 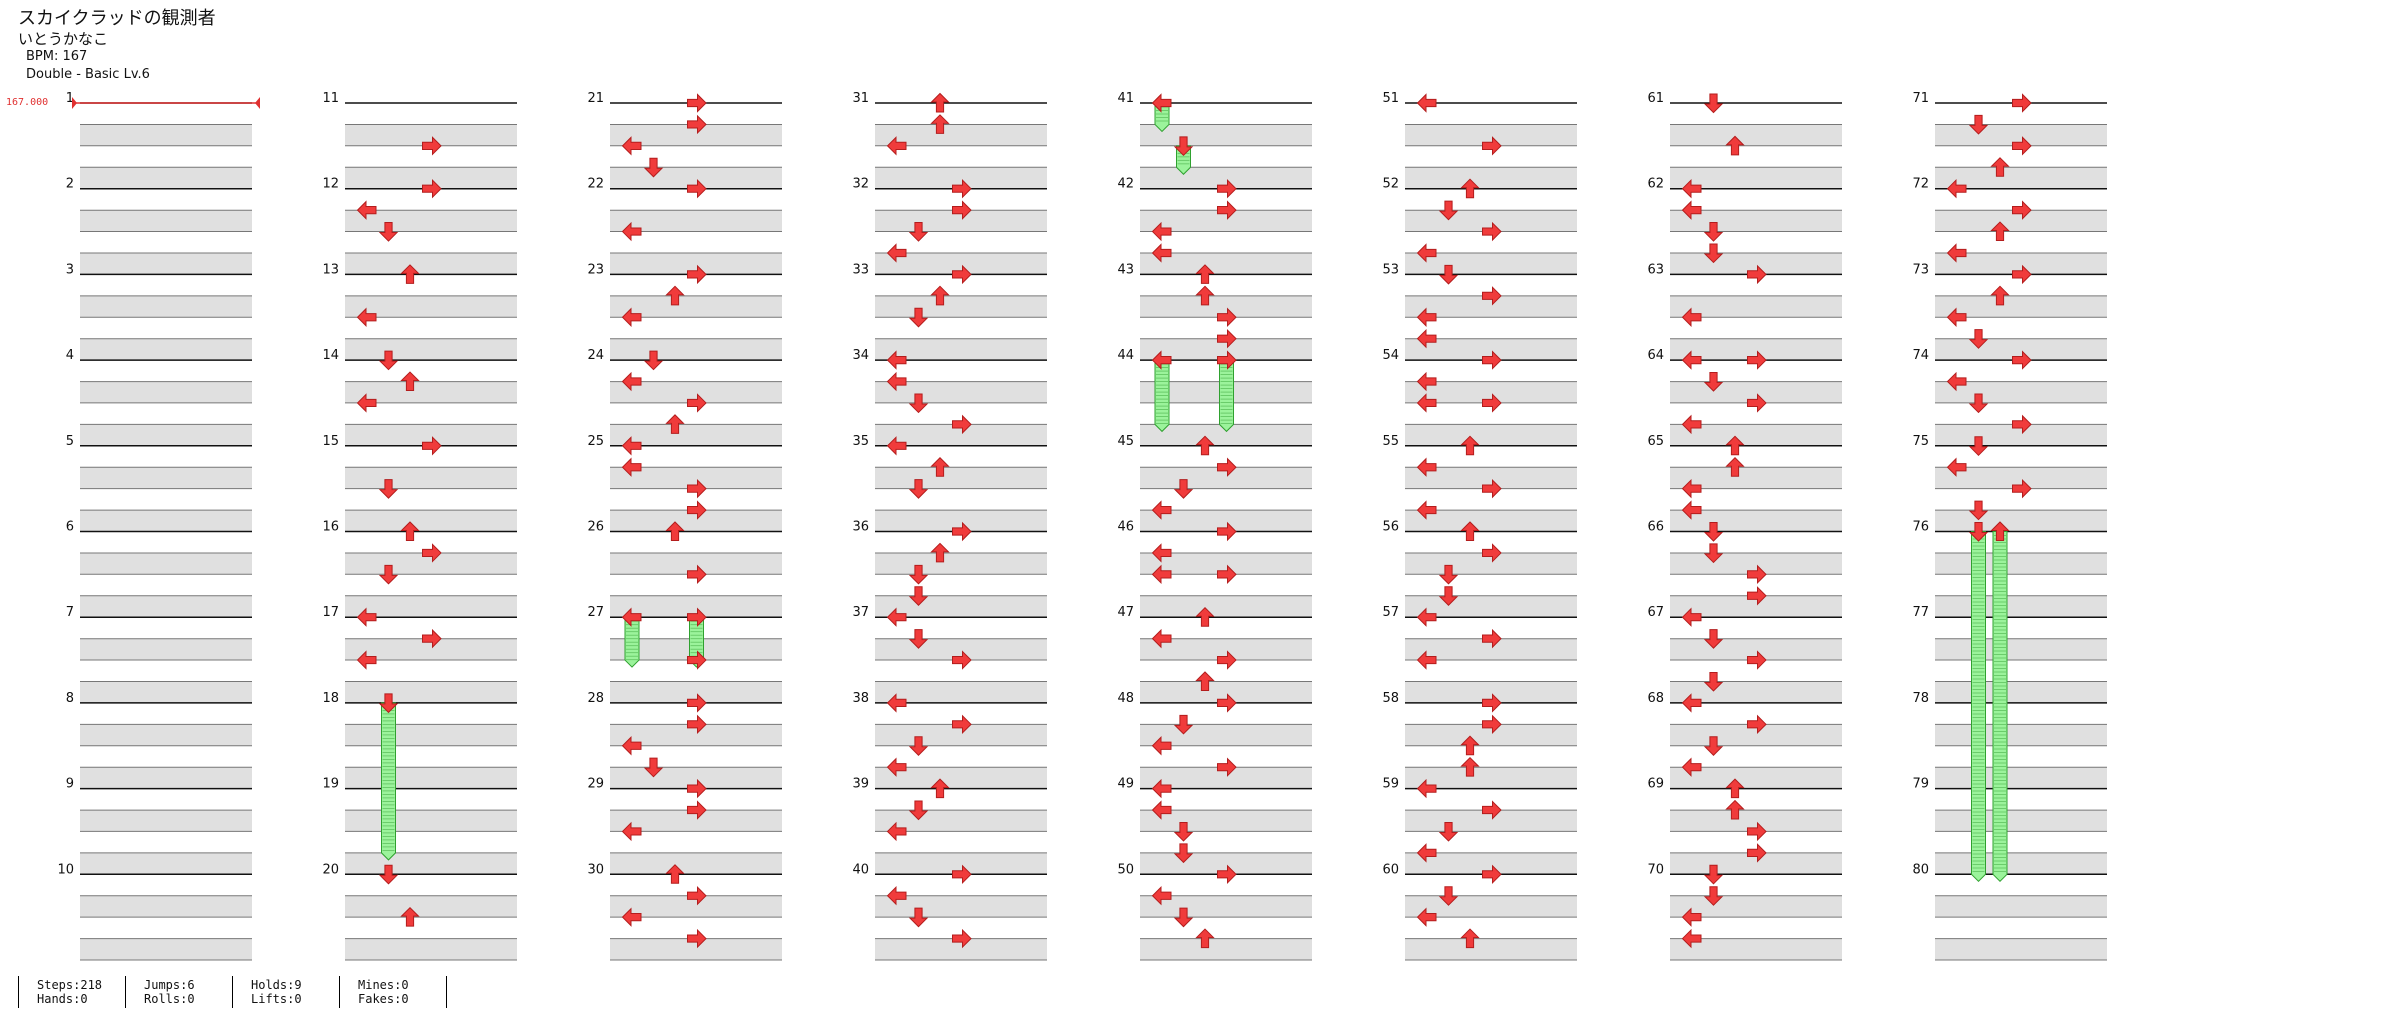 I want to click on measure-number: 26, so click(x=595, y=527).